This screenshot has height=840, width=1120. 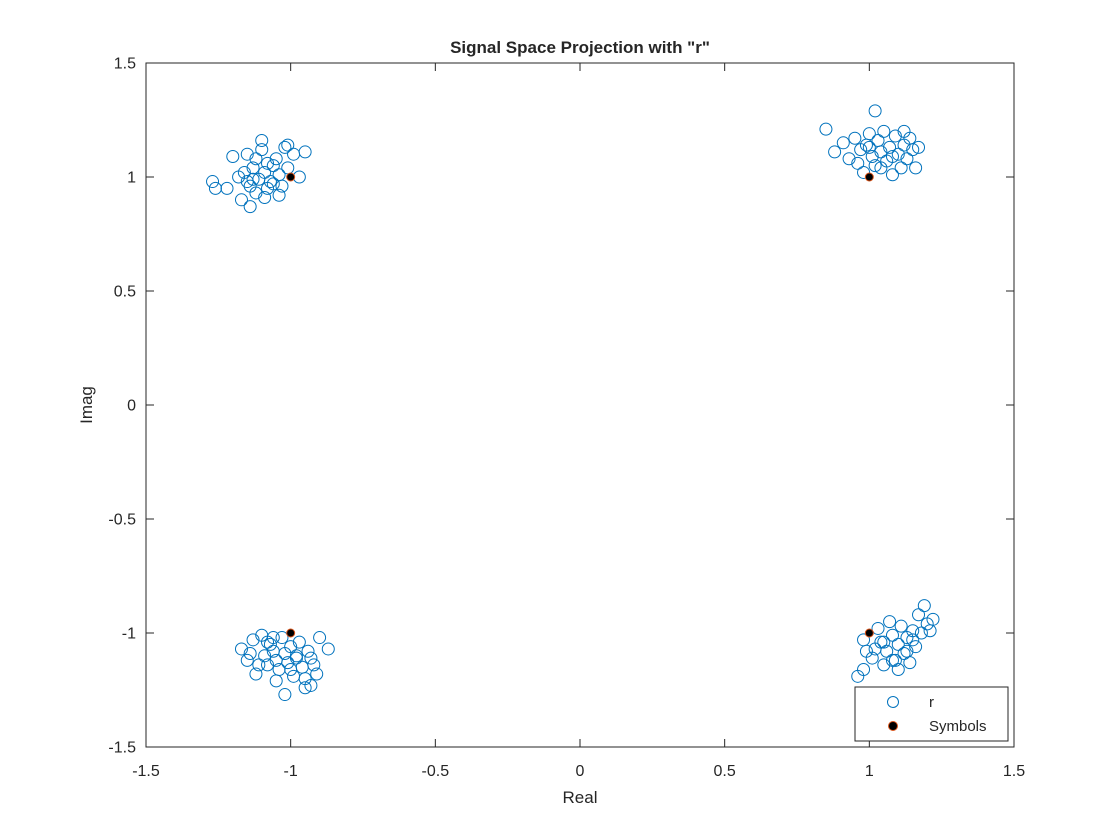 I want to click on x-tick-label: 0.5, so click(x=725, y=771).